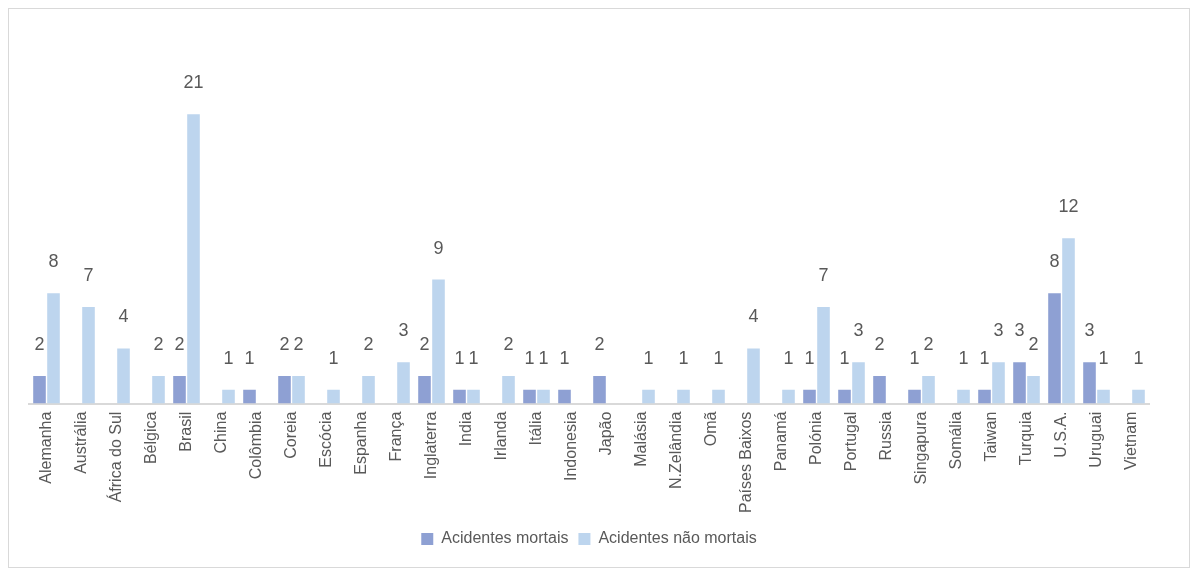  What do you see at coordinates (325, 439) in the screenshot?
I see `x-tick-label: Escócia` at bounding box center [325, 439].